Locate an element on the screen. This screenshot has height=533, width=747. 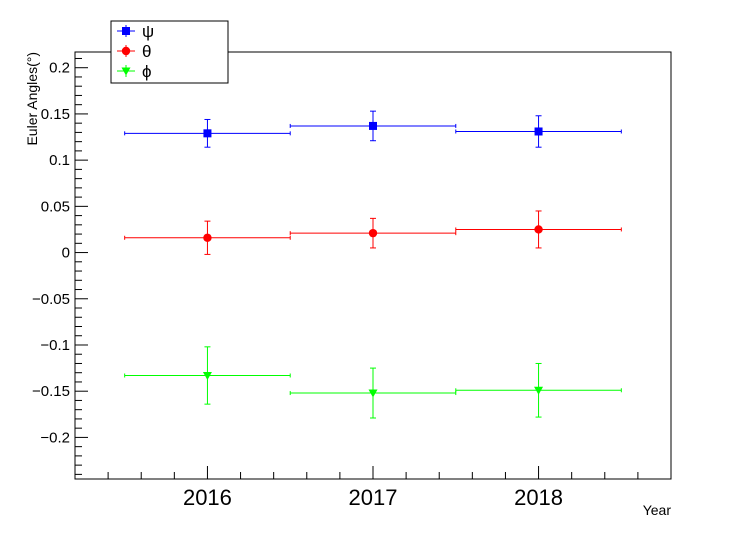
y-tick-label: −0.2 is located at coordinates (55, 437).